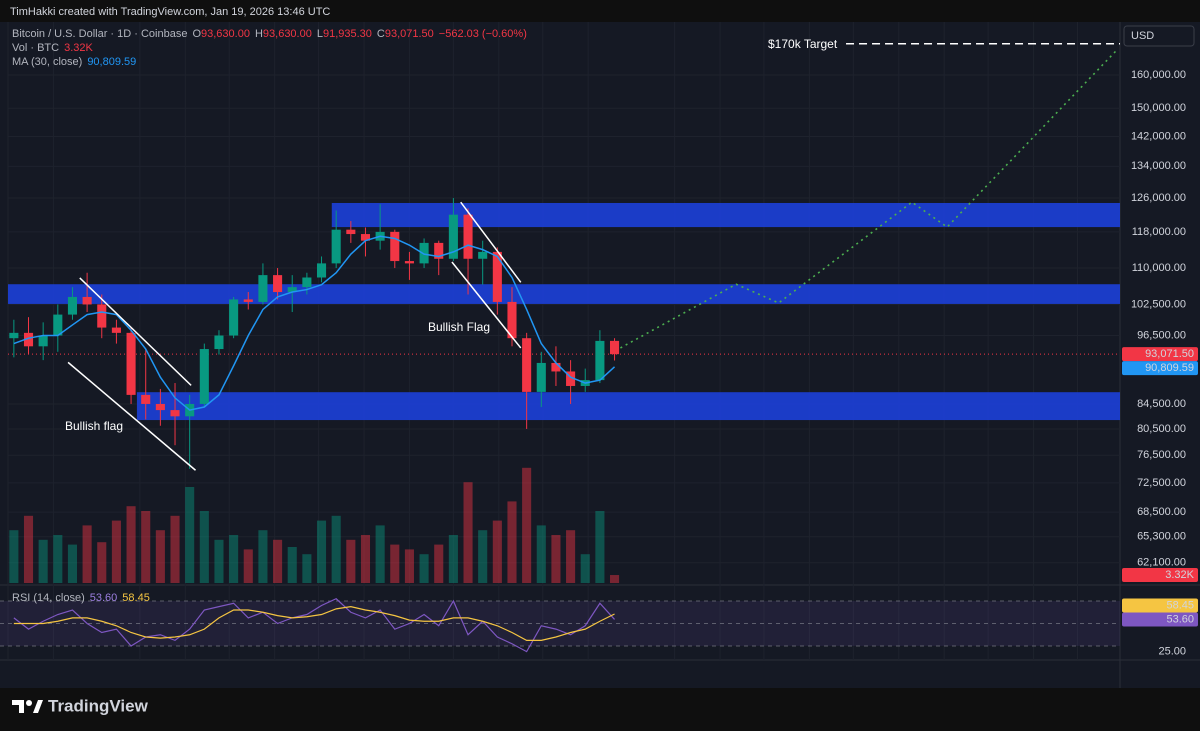 The image size is (1200, 731). Describe the element at coordinates (132, 416) in the screenshot. I see `flag-line` at that location.